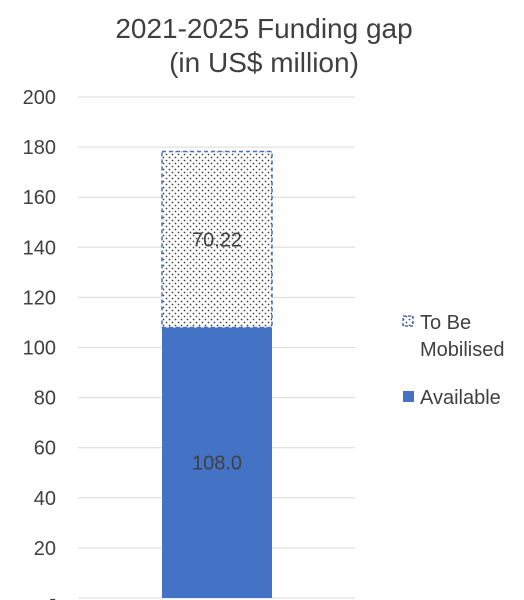  What do you see at coordinates (45, 449) in the screenshot?
I see `y-tick-label: 60` at bounding box center [45, 449].